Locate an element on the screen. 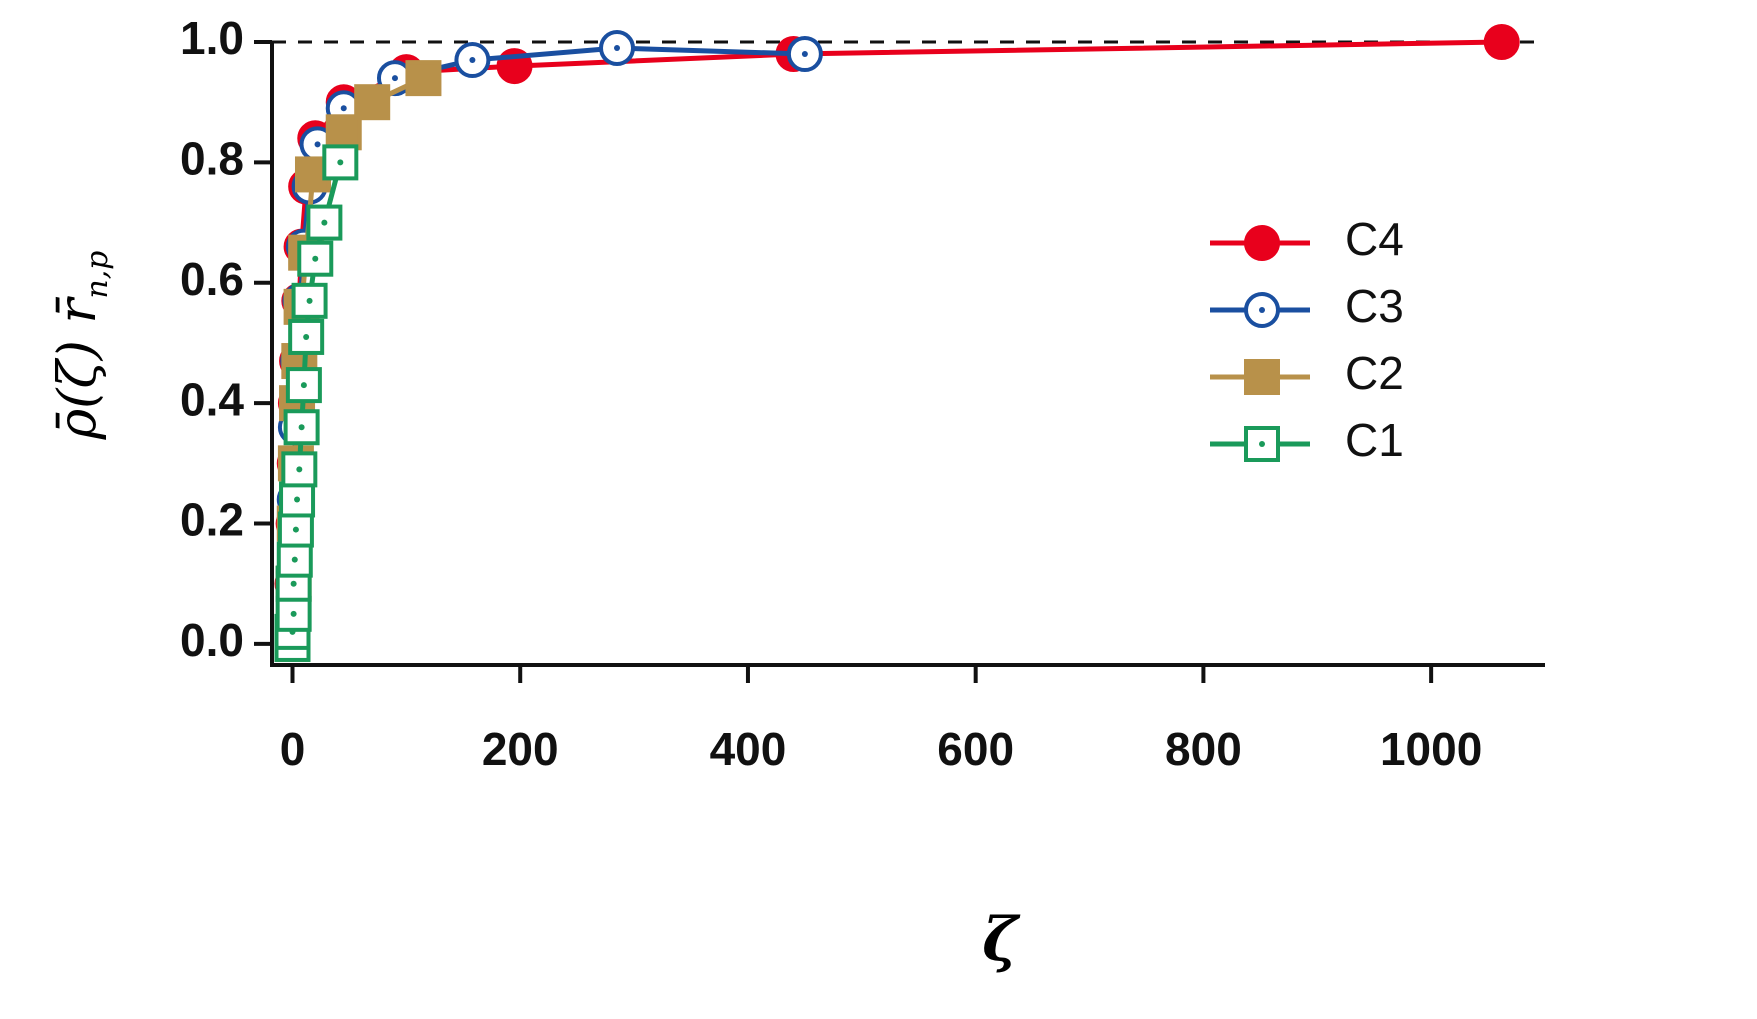 The width and height of the screenshot is (1757, 1019). series is located at coordinates (316, 403).